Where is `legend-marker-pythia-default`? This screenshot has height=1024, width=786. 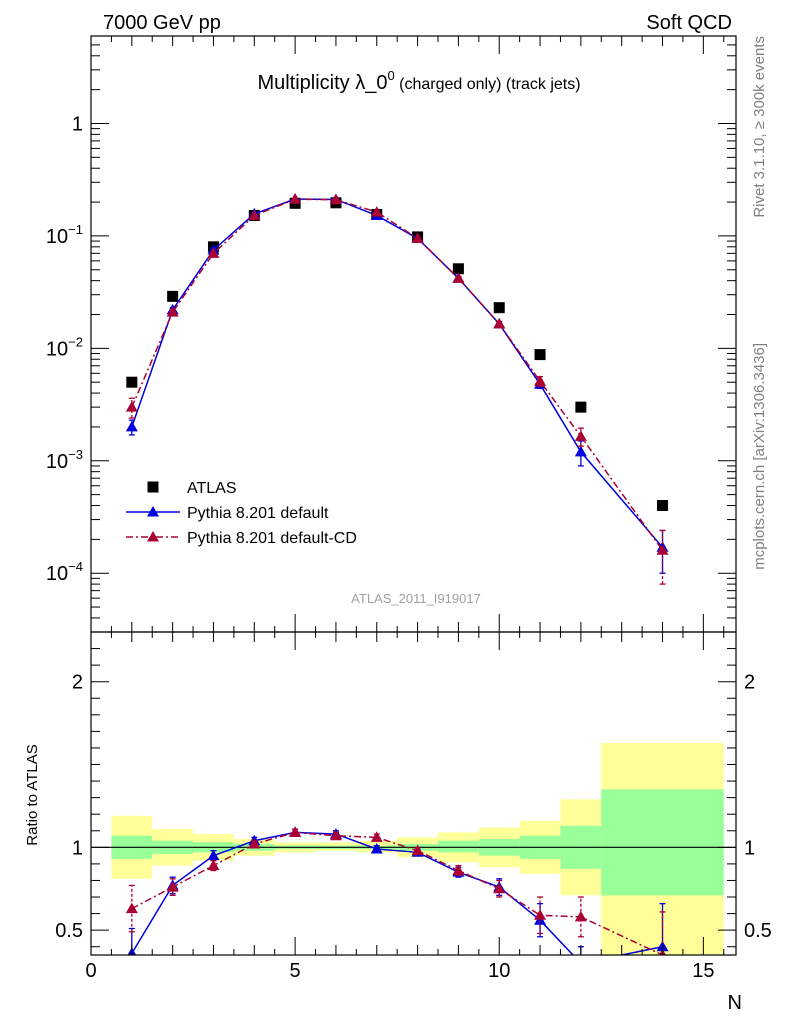
legend-marker-pythia-default is located at coordinates (153, 511).